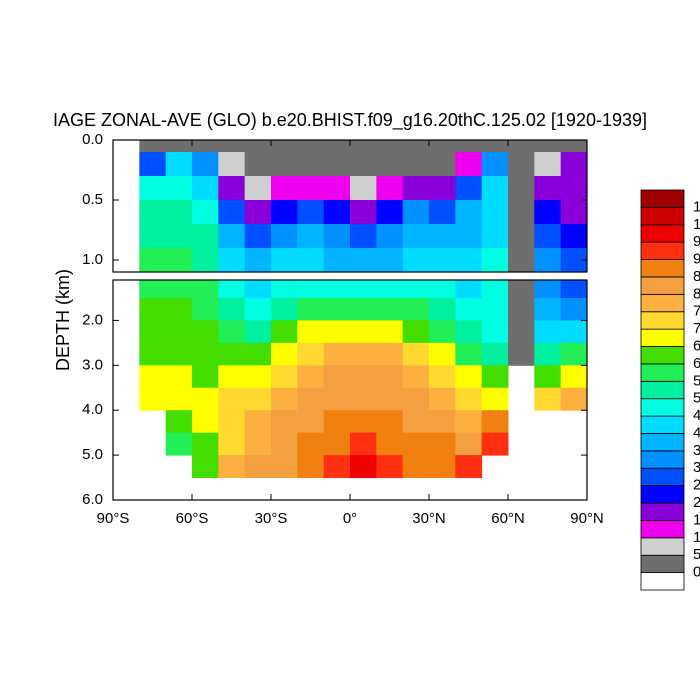 Image resolution: width=700 pixels, height=700 pixels. Describe the element at coordinates (92, 454) in the screenshot. I see `y-tick-label: 5.0` at that location.